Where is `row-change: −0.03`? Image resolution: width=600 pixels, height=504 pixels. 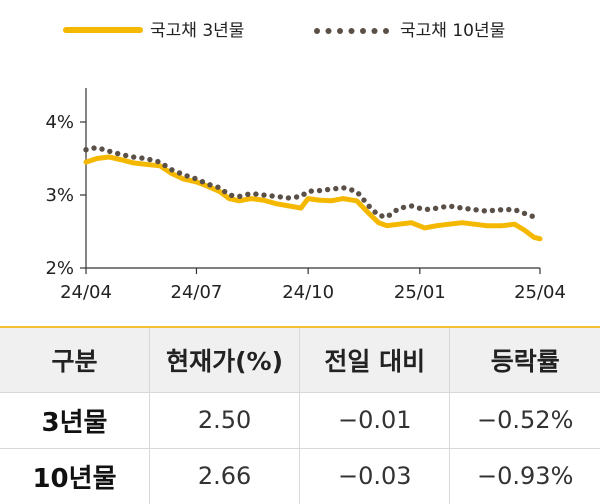
row-change: −0.03 is located at coordinates (374, 475).